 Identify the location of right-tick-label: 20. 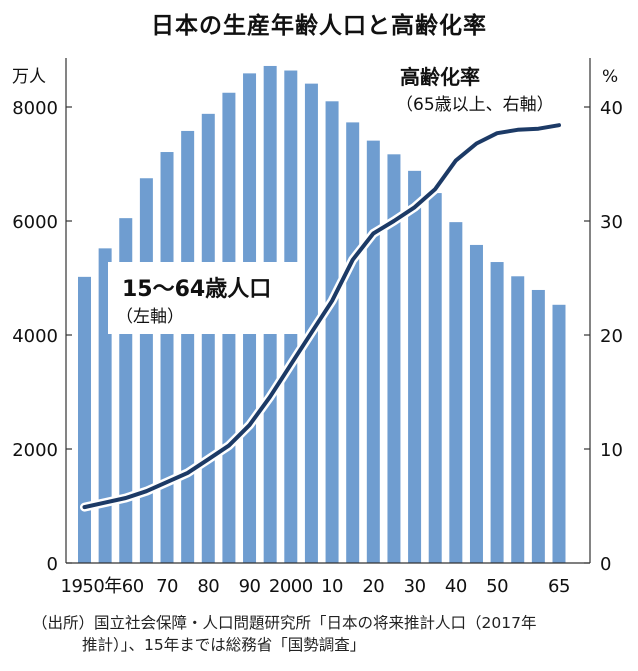
(611, 336).